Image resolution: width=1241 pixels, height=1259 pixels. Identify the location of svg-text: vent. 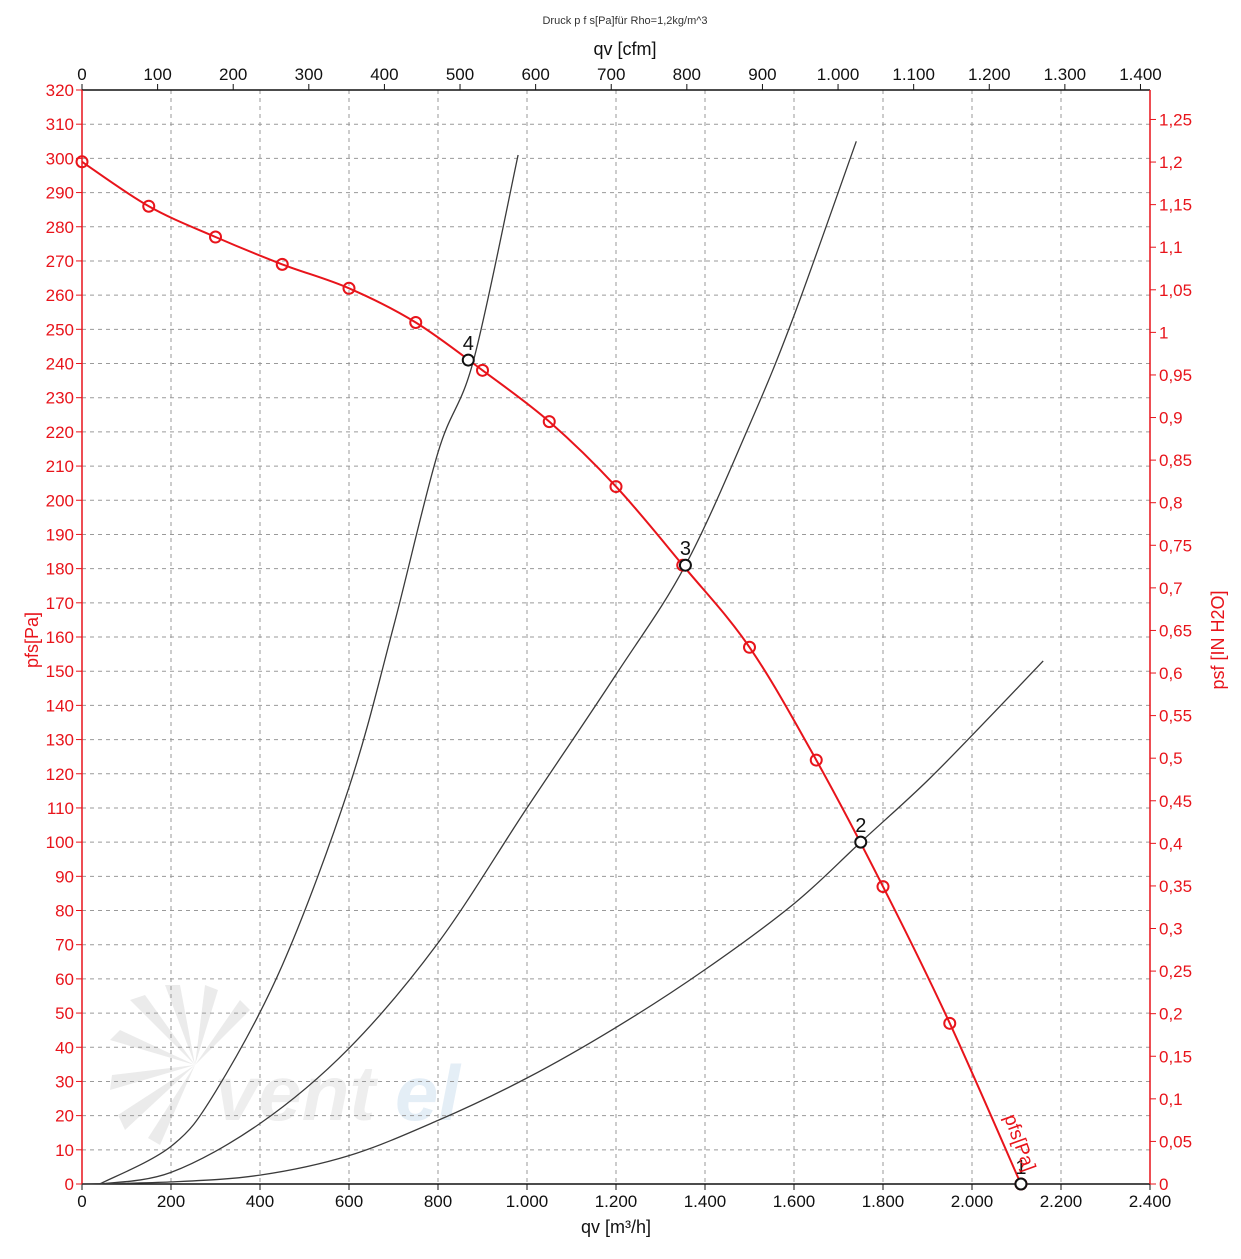
(296, 1093).